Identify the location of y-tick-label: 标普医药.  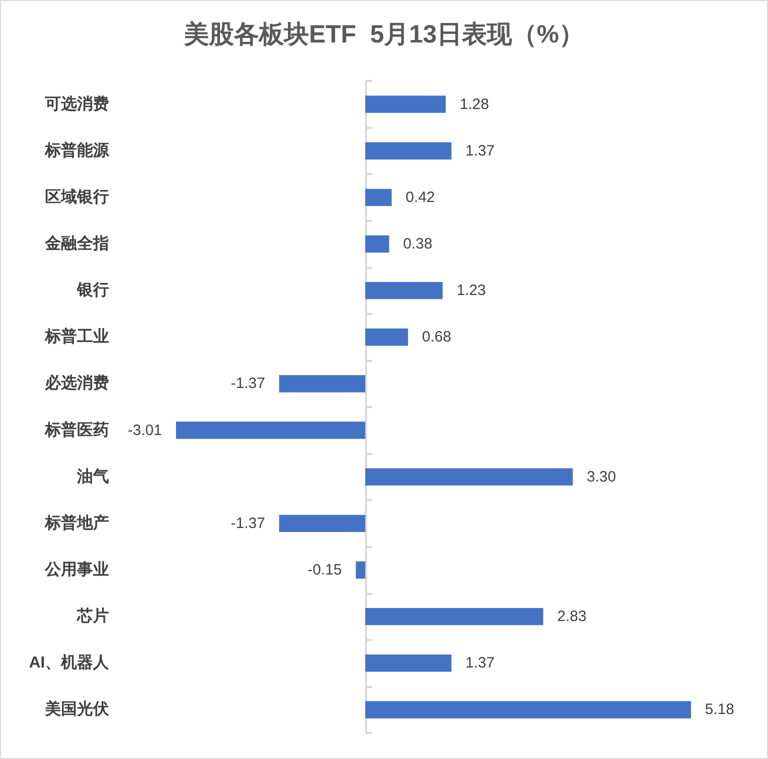
(76, 429).